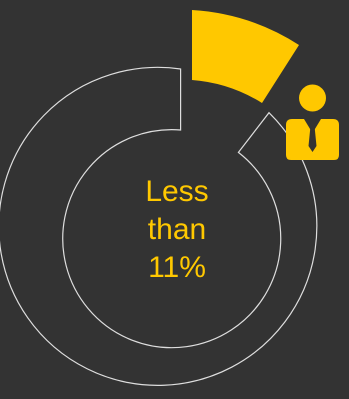  Describe the element at coordinates (177, 267) in the screenshot. I see `center-label-line-3: 11%` at that location.